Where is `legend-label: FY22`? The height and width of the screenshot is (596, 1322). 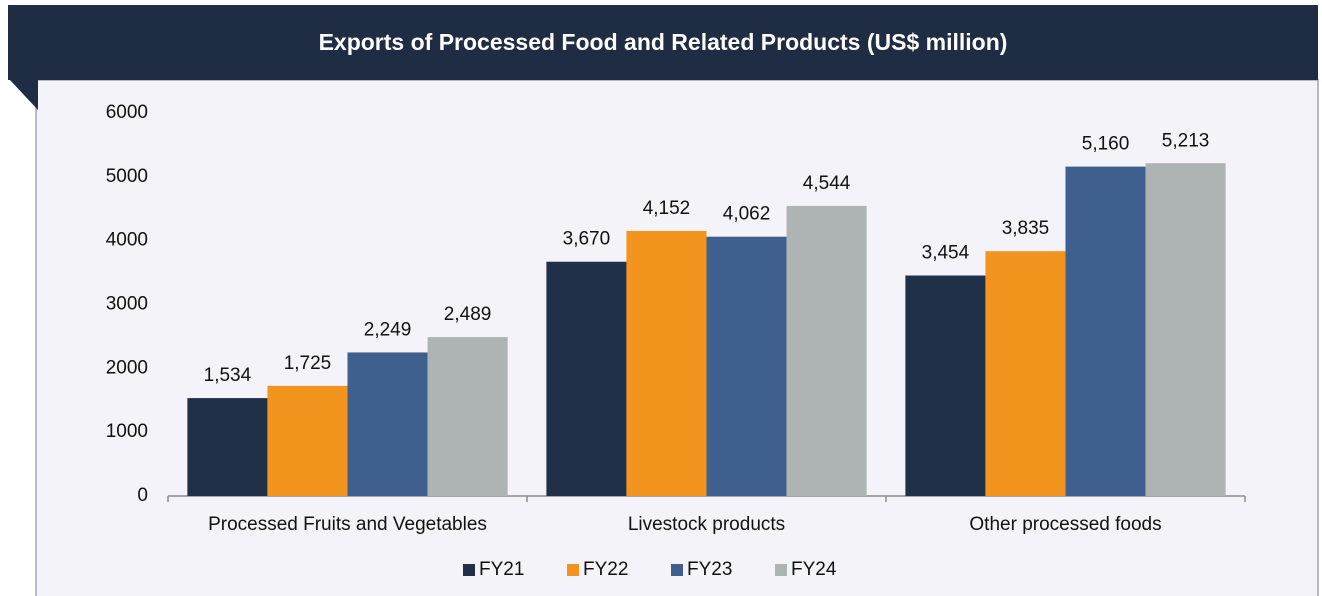 legend-label: FY22 is located at coordinates (605, 569).